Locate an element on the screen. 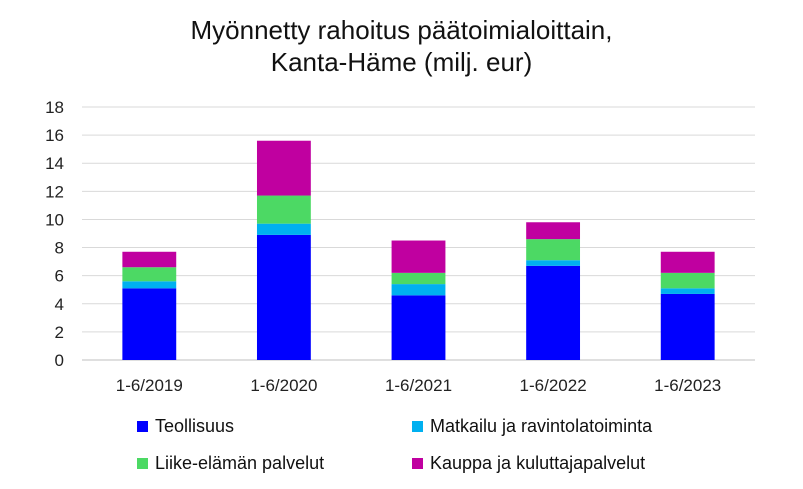 The height and width of the screenshot is (489, 803). x-tick-label: 1-6/2023 is located at coordinates (687, 385).